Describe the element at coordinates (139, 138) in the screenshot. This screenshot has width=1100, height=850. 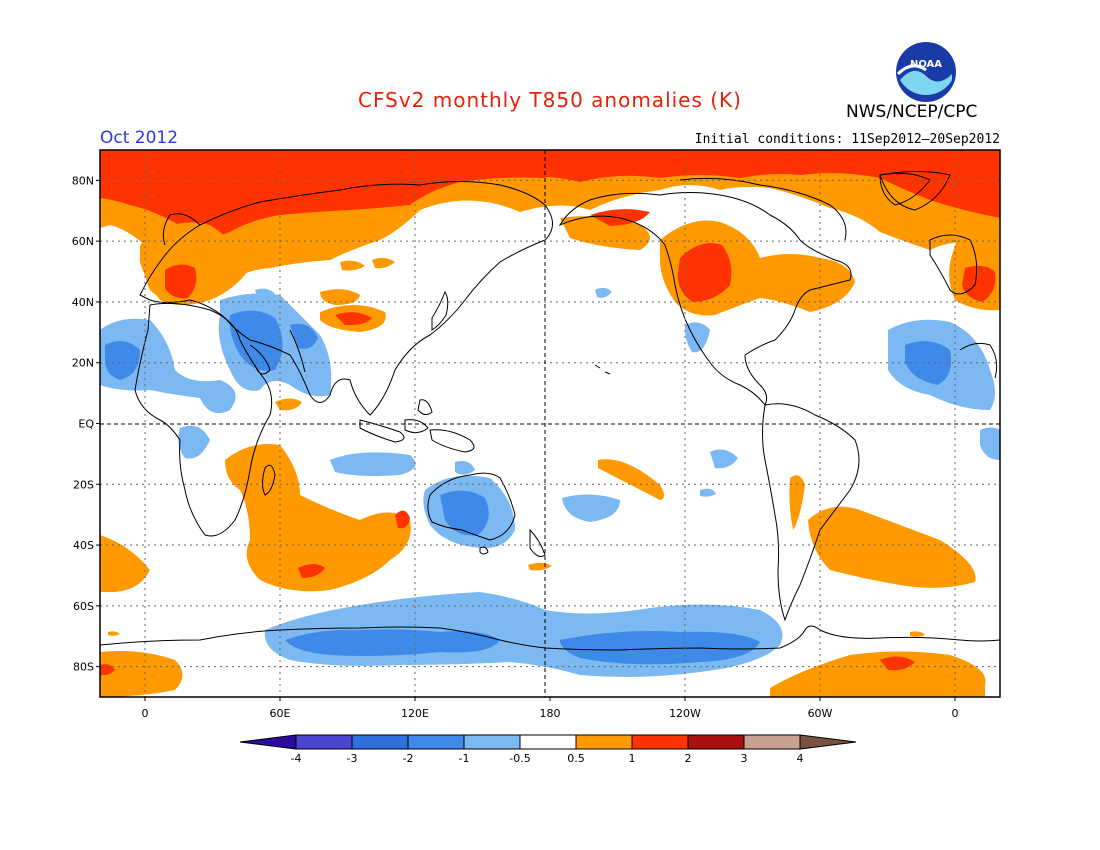
I see `forecast-month: Oct 2012` at that location.